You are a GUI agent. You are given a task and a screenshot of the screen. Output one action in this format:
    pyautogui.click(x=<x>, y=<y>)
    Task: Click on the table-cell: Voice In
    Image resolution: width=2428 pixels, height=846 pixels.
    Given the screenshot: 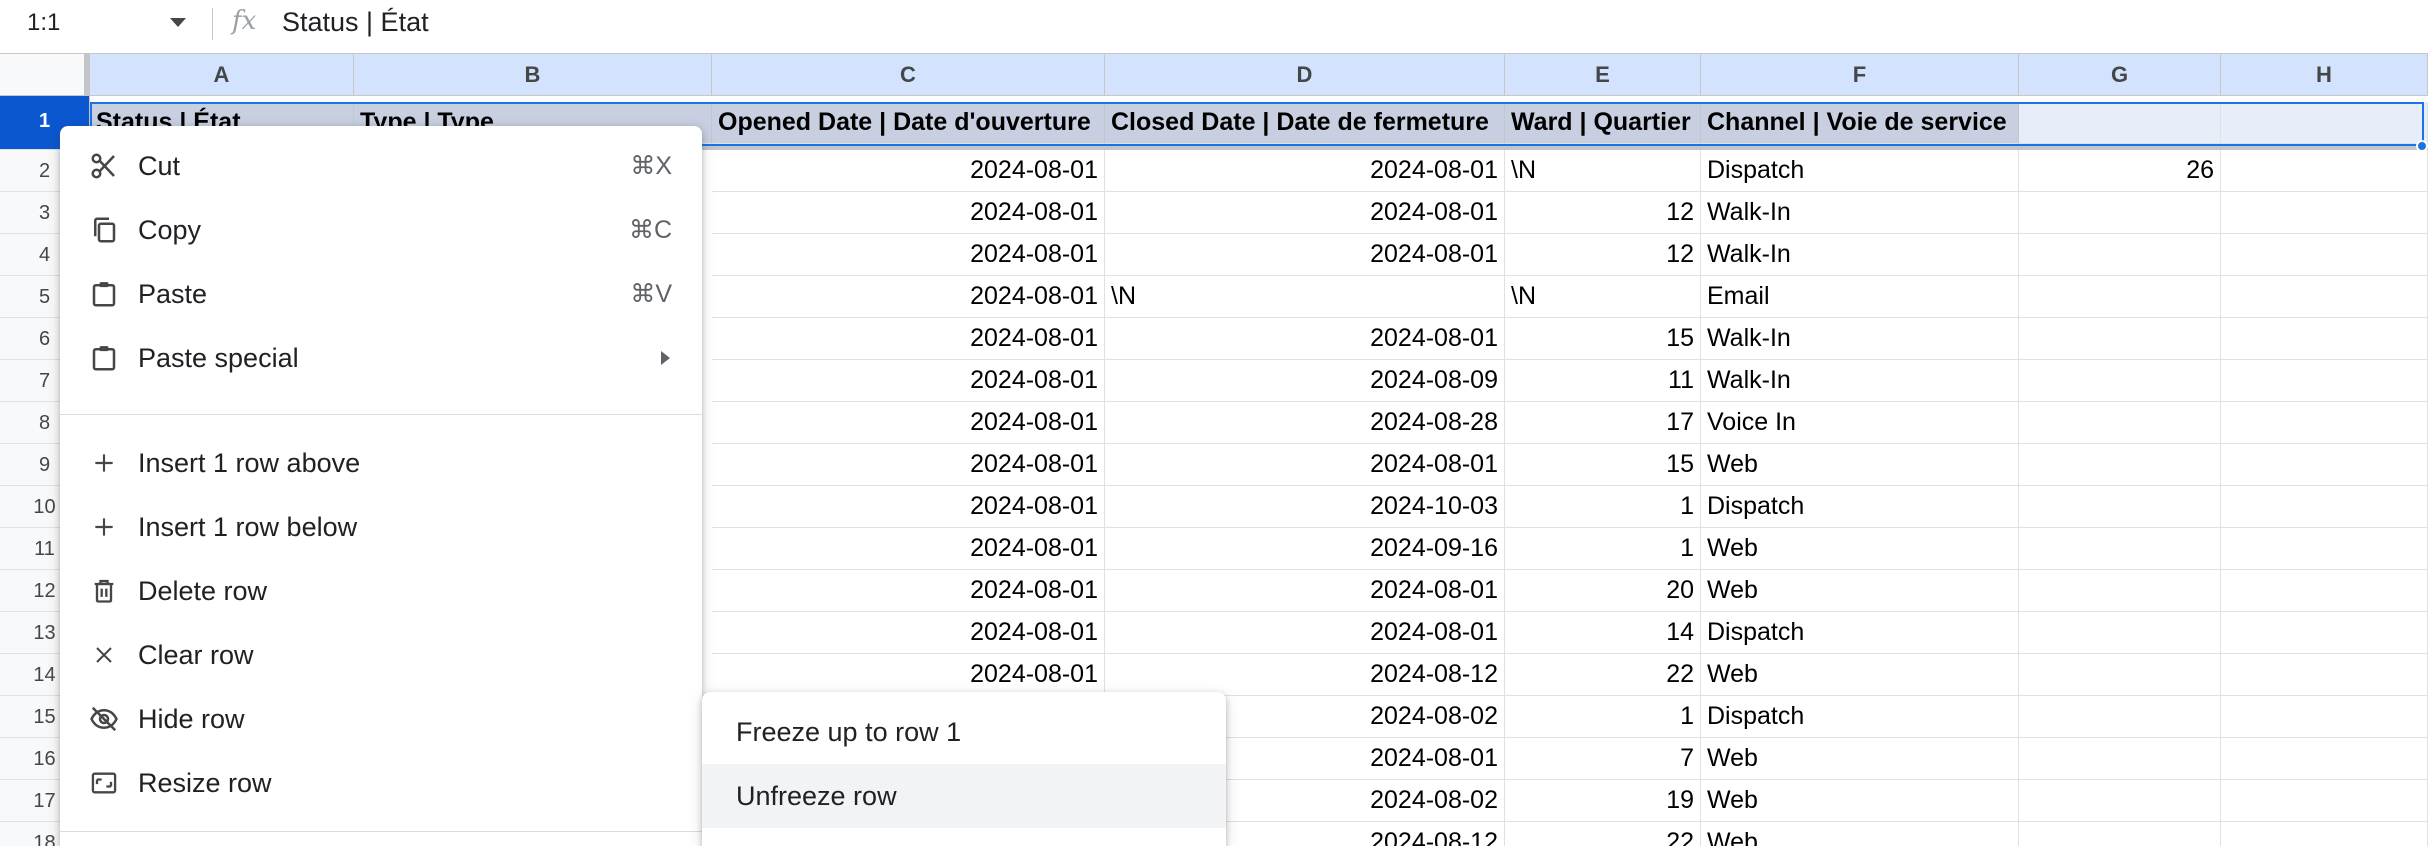 What is the action you would take?
    pyautogui.click(x=1860, y=423)
    